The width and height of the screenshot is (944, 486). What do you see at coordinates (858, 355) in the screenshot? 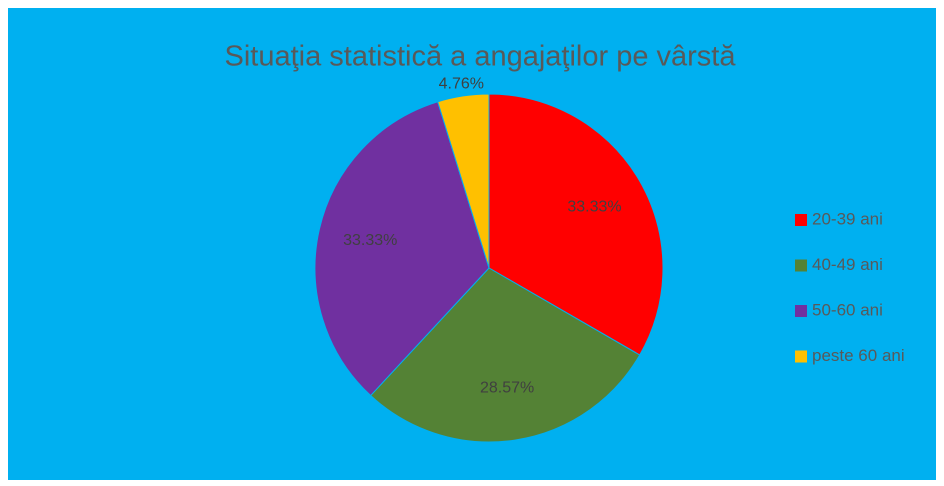
I see `legend-label: peste 60 ani` at bounding box center [858, 355].